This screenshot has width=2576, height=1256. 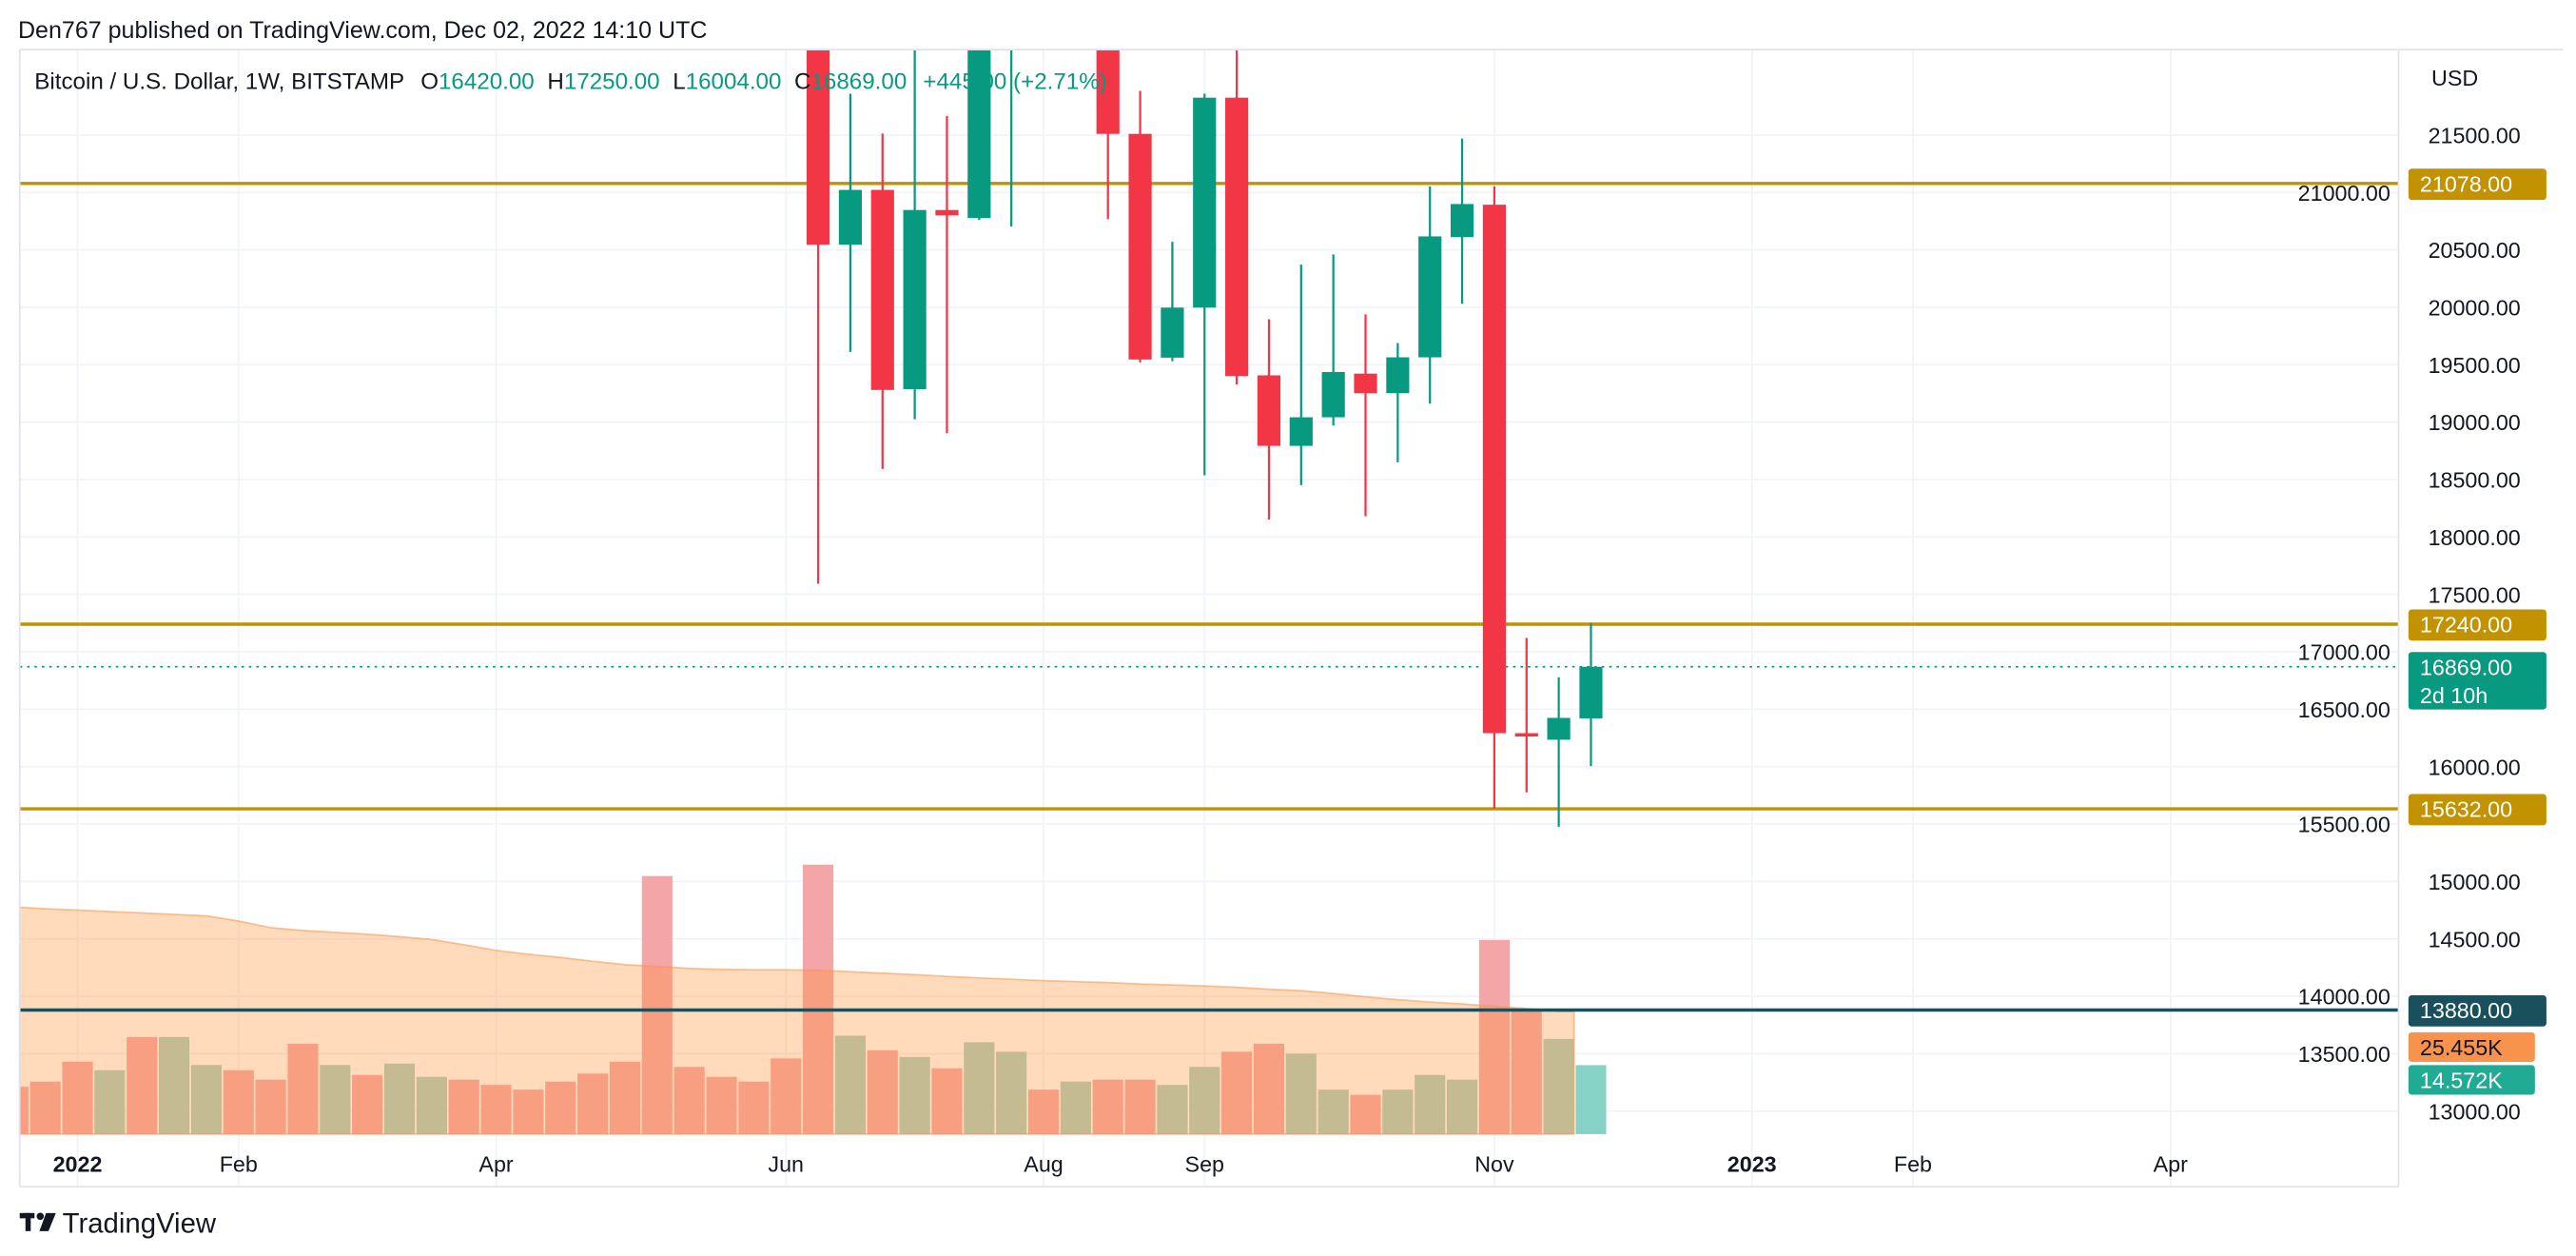 I want to click on time-tick-label: Feb, so click(x=239, y=1164).